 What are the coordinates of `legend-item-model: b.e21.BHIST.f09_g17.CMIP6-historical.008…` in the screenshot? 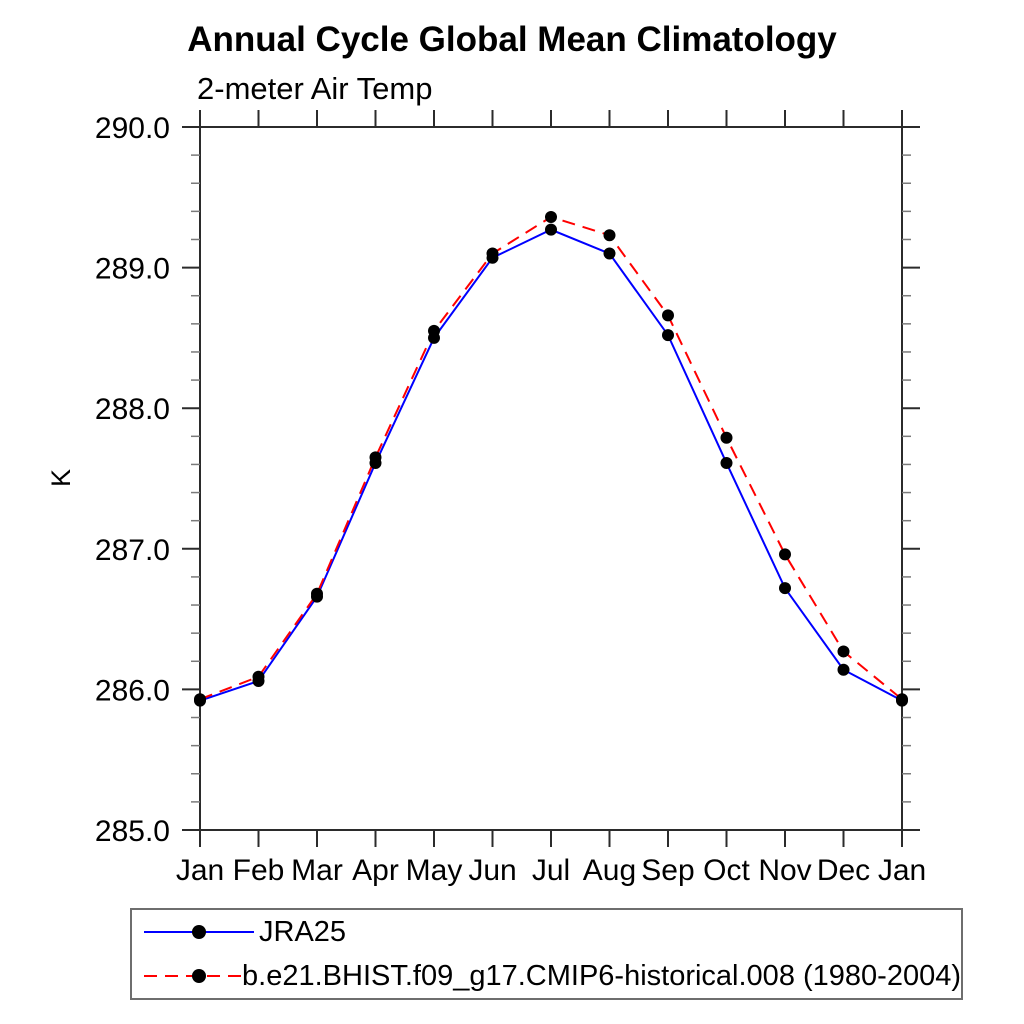 It's located at (546, 976).